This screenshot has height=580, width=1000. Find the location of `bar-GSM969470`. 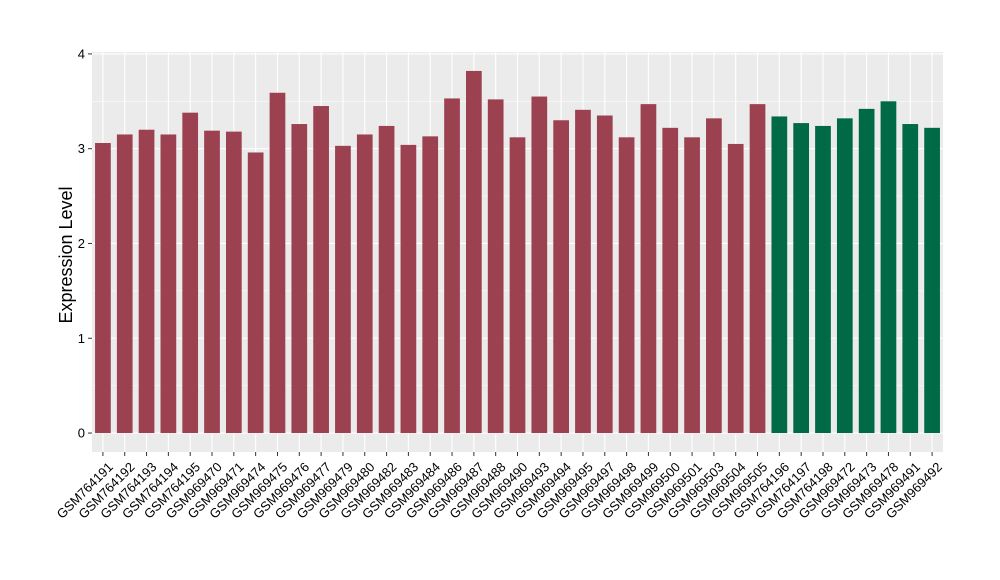

bar-GSM969470 is located at coordinates (212, 282).